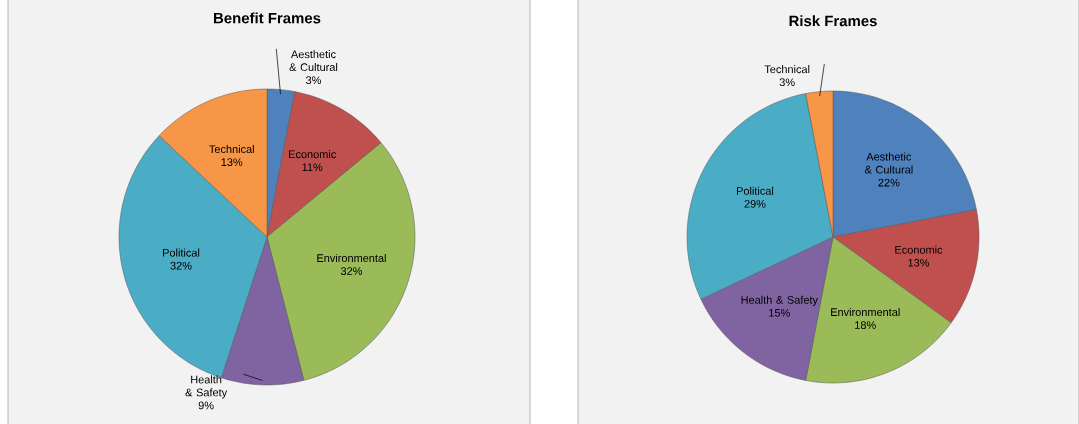 The height and width of the screenshot is (424, 1079). Describe the element at coordinates (755, 203) in the screenshot. I see `data-label: 29%` at that location.